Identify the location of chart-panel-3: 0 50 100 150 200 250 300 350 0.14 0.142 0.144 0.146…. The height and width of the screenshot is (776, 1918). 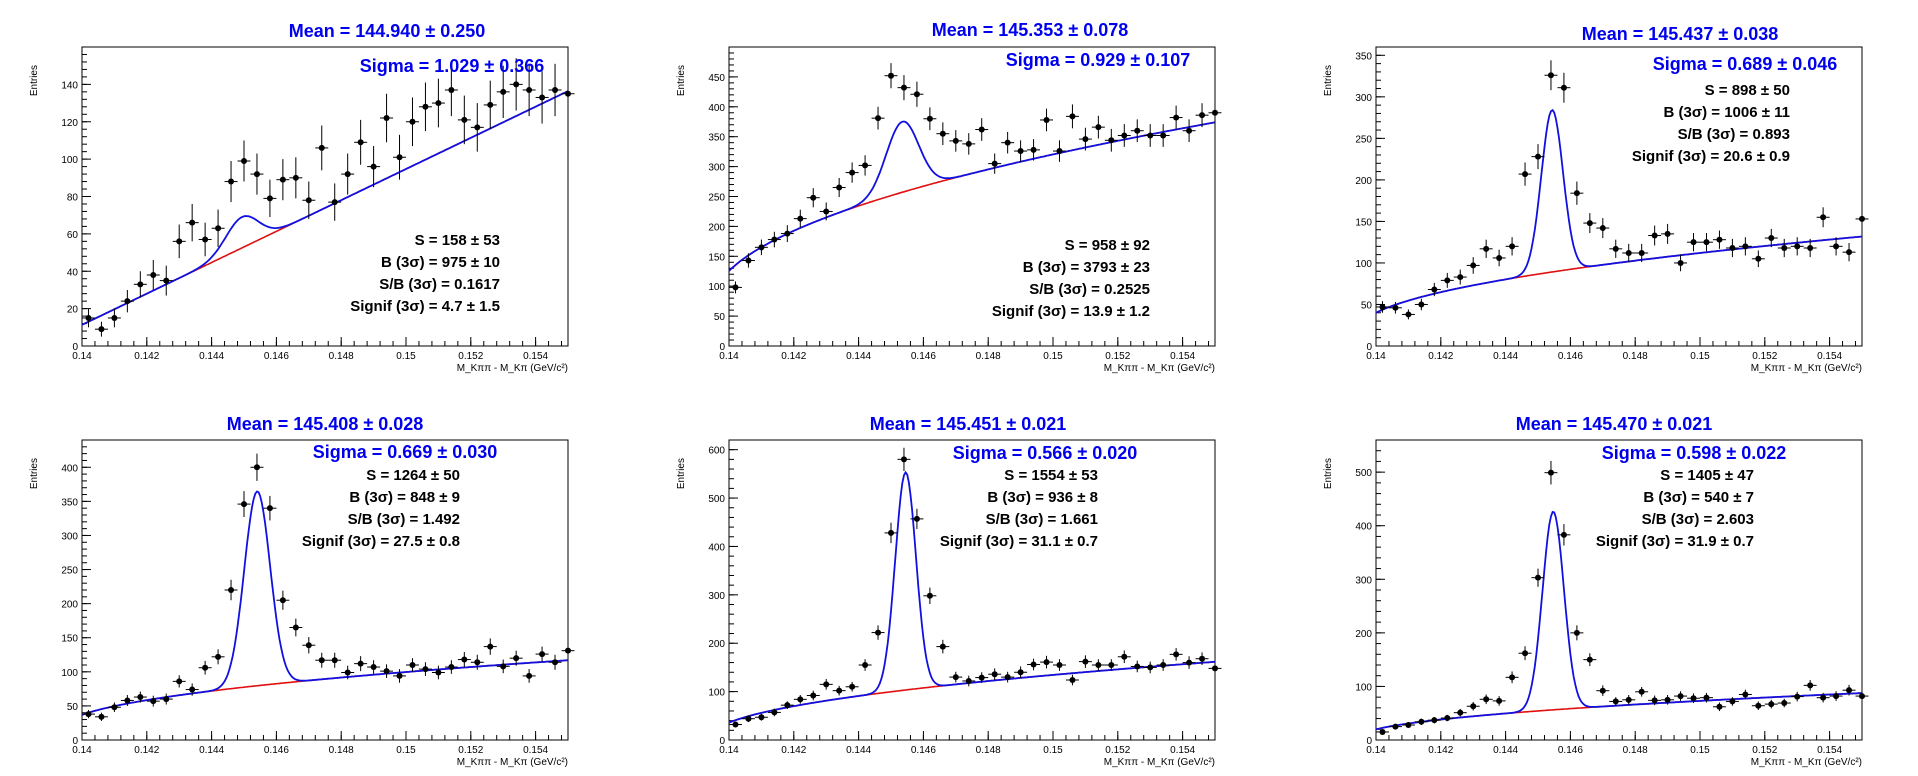
(1596, 199).